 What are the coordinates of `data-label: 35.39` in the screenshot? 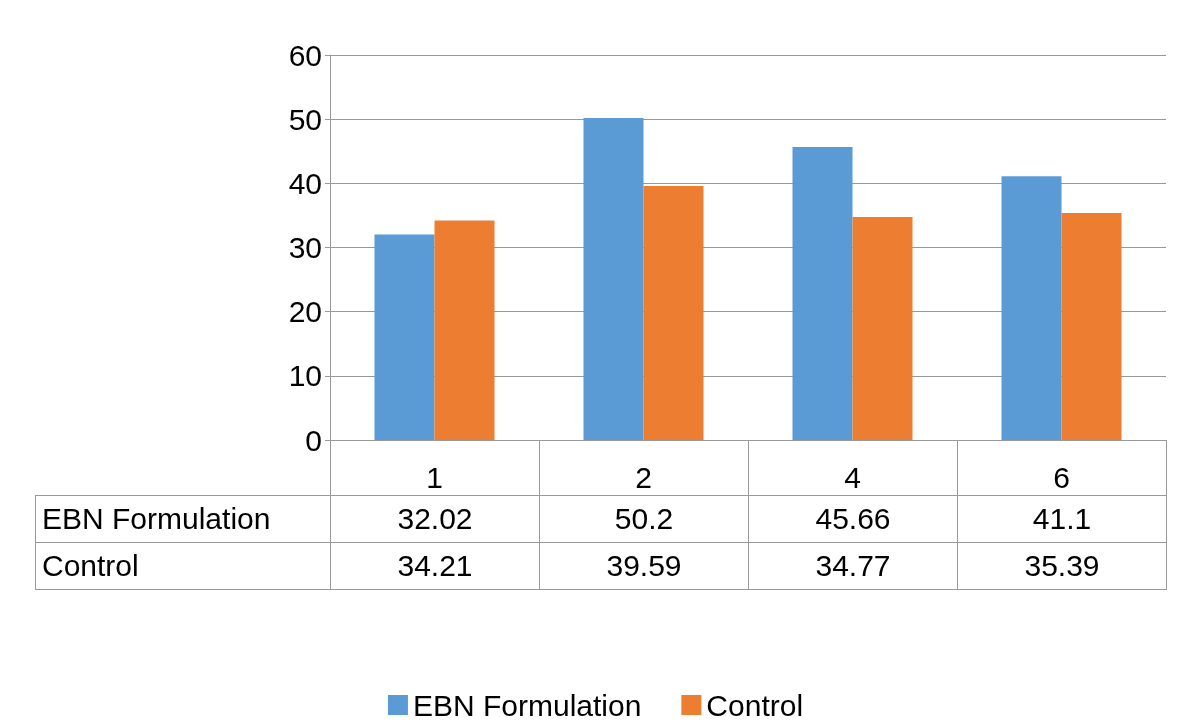 It's located at (1062, 566).